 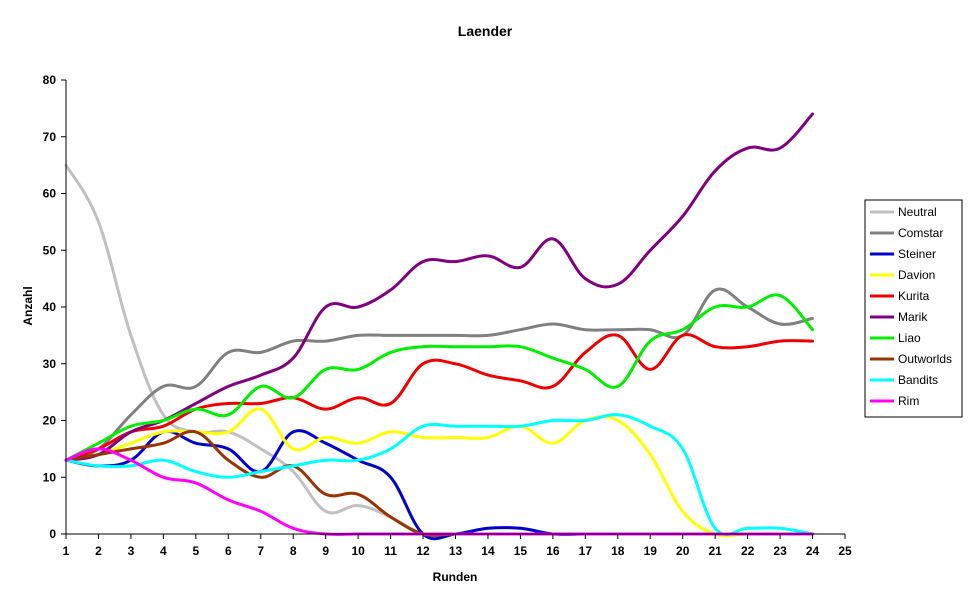 I want to click on y-axis-label: Anzahl, so click(x=28, y=305).